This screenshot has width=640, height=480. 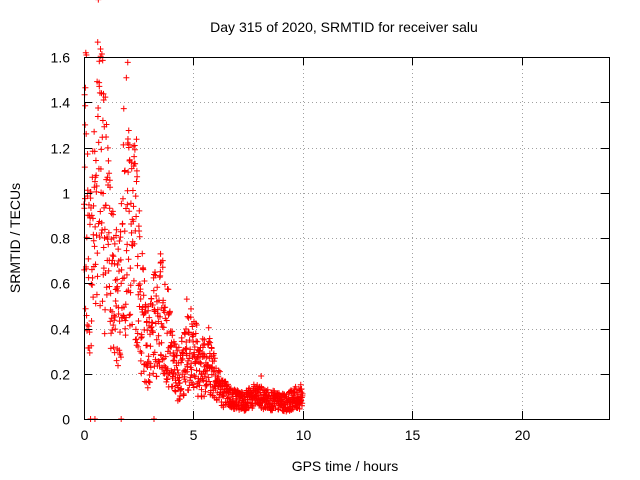 I want to click on y-tick-label: 0.6, so click(x=61, y=284).